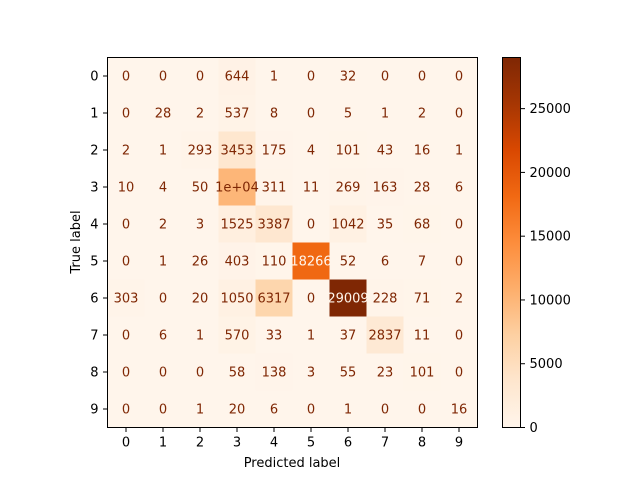 This screenshot has width=640, height=480. I want to click on x-tick-label: 5, so click(311, 443).